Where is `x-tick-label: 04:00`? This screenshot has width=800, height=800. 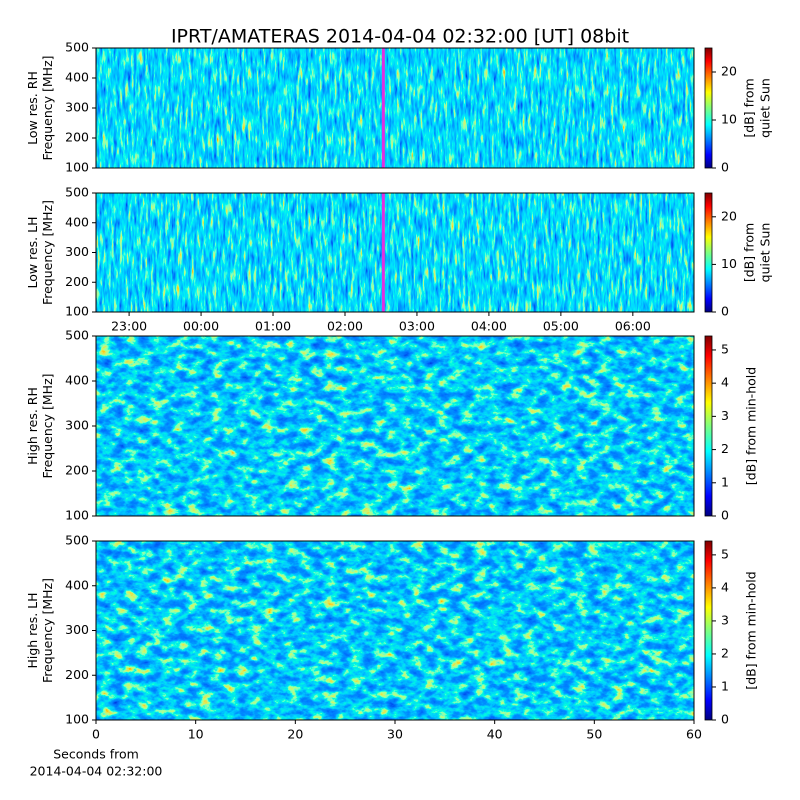
x-tick-label: 04:00 is located at coordinates (489, 326).